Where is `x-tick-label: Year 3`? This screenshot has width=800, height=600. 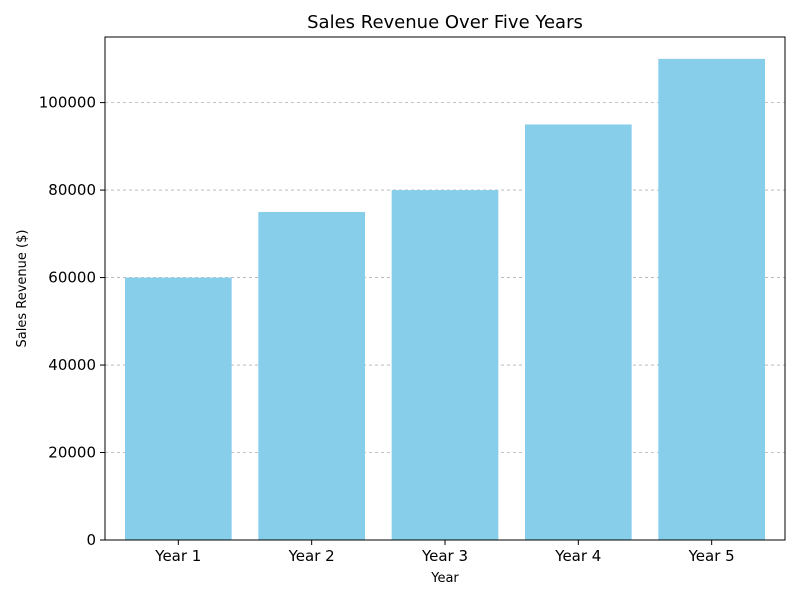 x-tick-label: Year 3 is located at coordinates (444, 556).